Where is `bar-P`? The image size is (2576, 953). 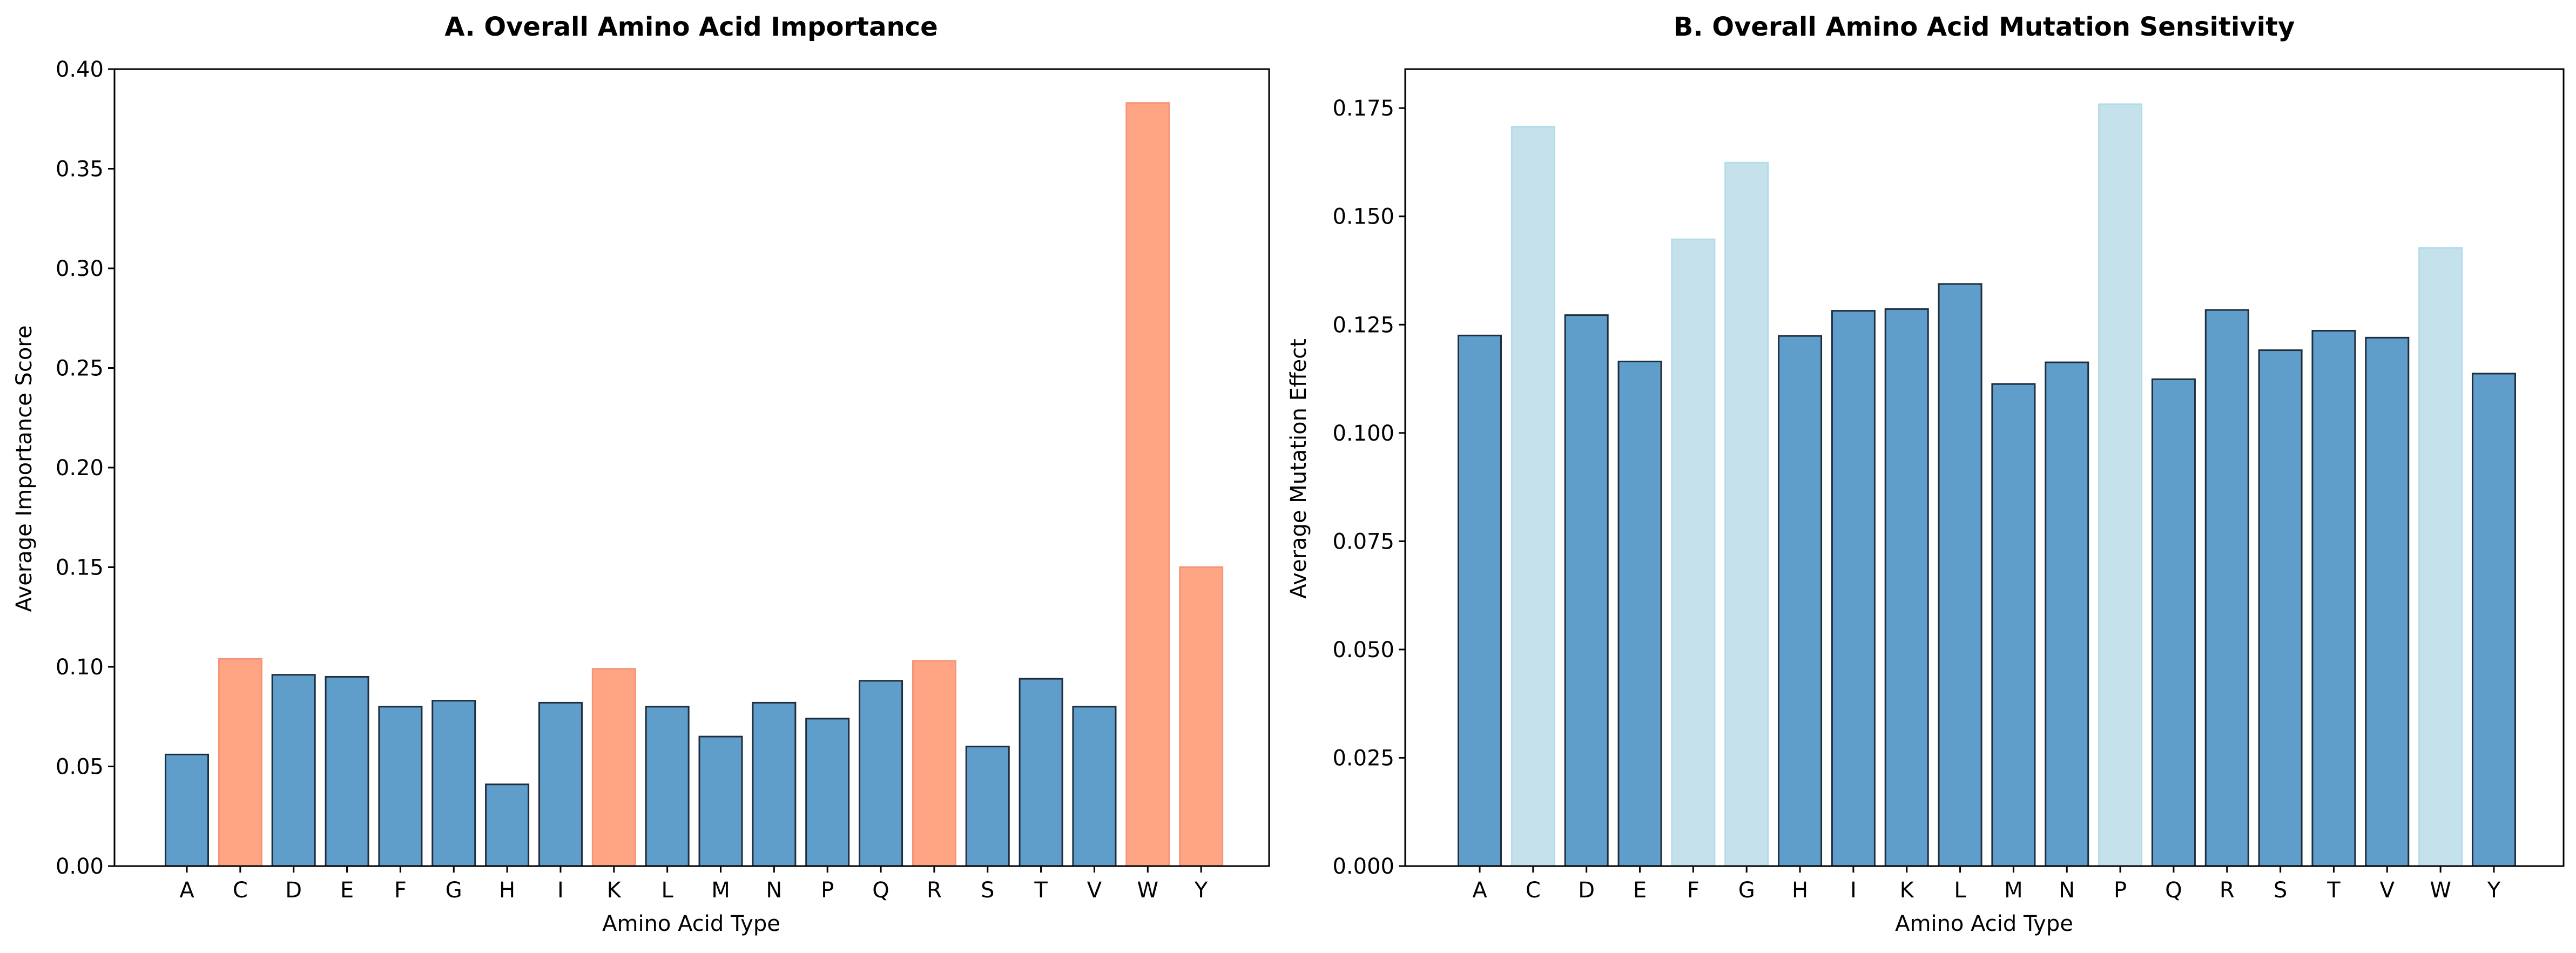
bar-P is located at coordinates (2120, 485).